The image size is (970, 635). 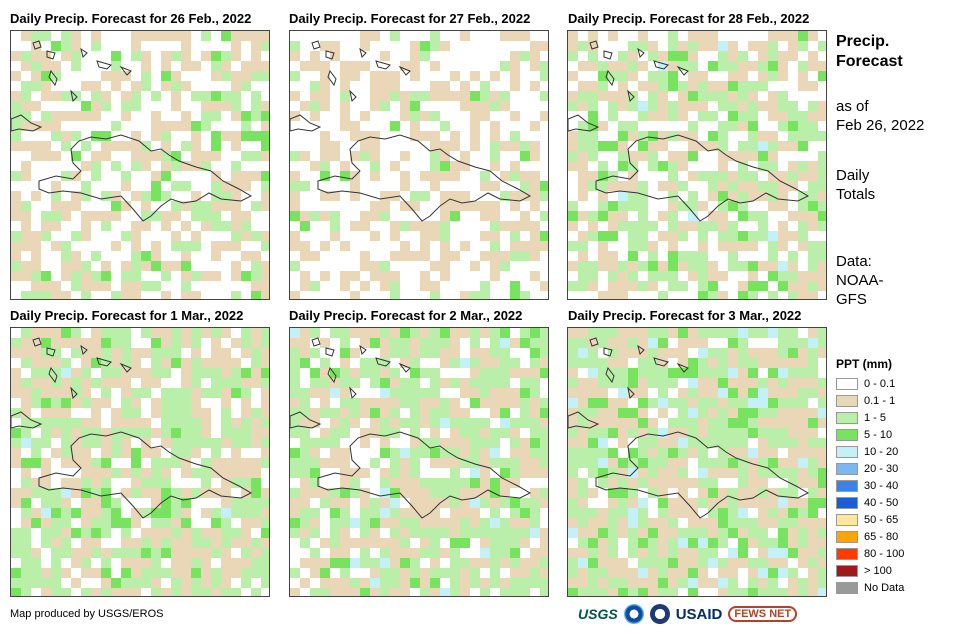 I want to click on legend-label: 50 - 65, so click(x=881, y=520).